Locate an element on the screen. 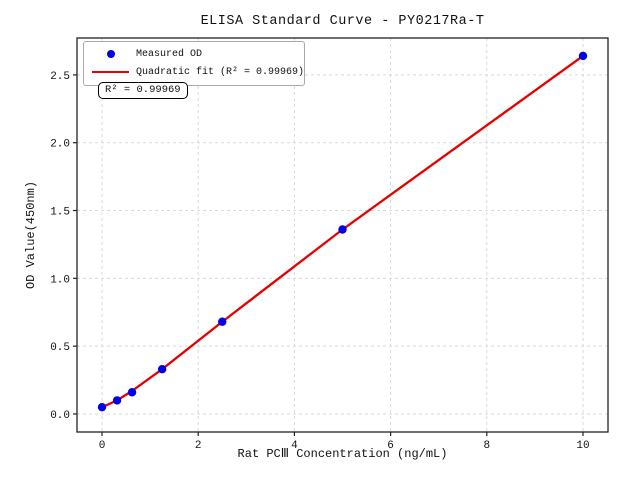  quadratic-fit-line-icon is located at coordinates (110, 72).